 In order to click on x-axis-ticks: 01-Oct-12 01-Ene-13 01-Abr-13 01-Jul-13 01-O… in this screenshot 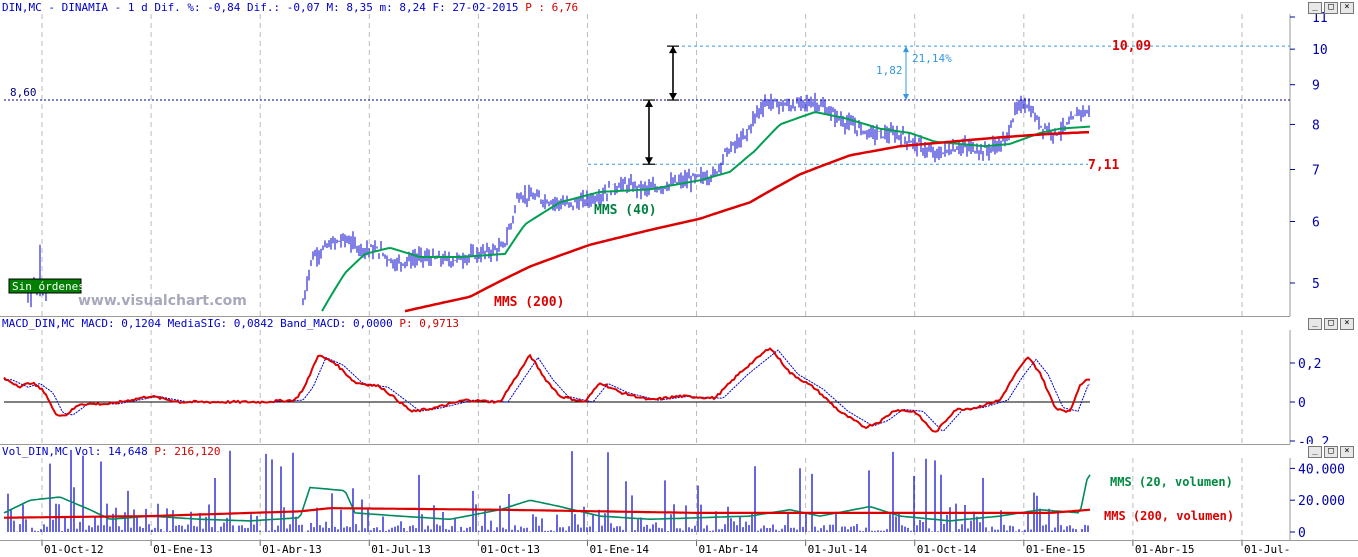, I will do `click(665, 548)`.